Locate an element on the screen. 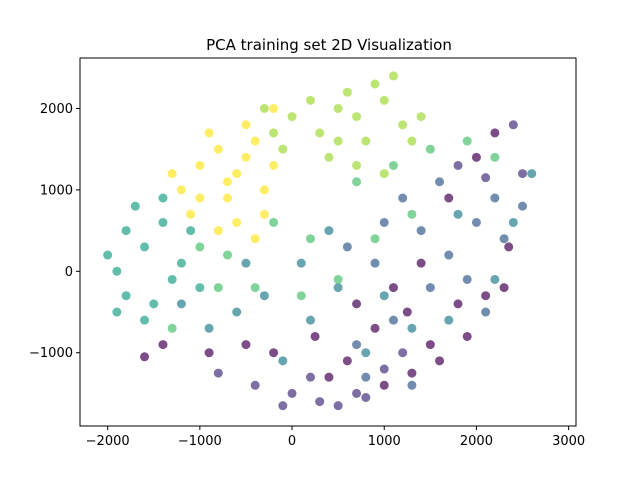  y-tick-label: 1000 is located at coordinates (56, 190).